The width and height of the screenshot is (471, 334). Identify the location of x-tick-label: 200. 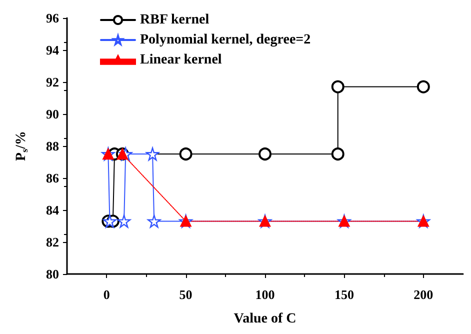
(424, 294).